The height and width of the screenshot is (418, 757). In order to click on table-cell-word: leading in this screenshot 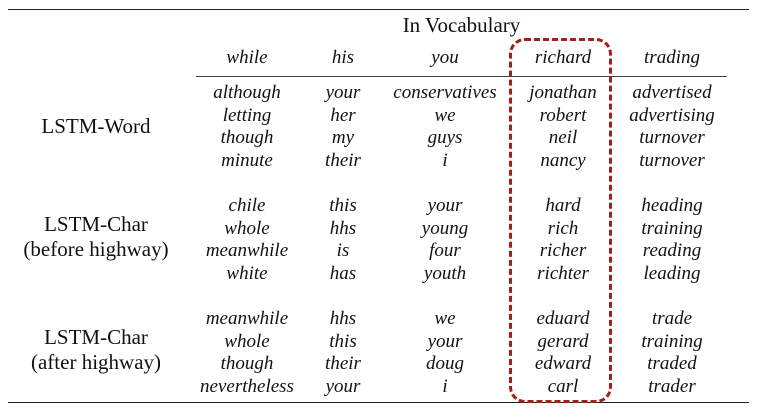, I will do `click(672, 273)`.